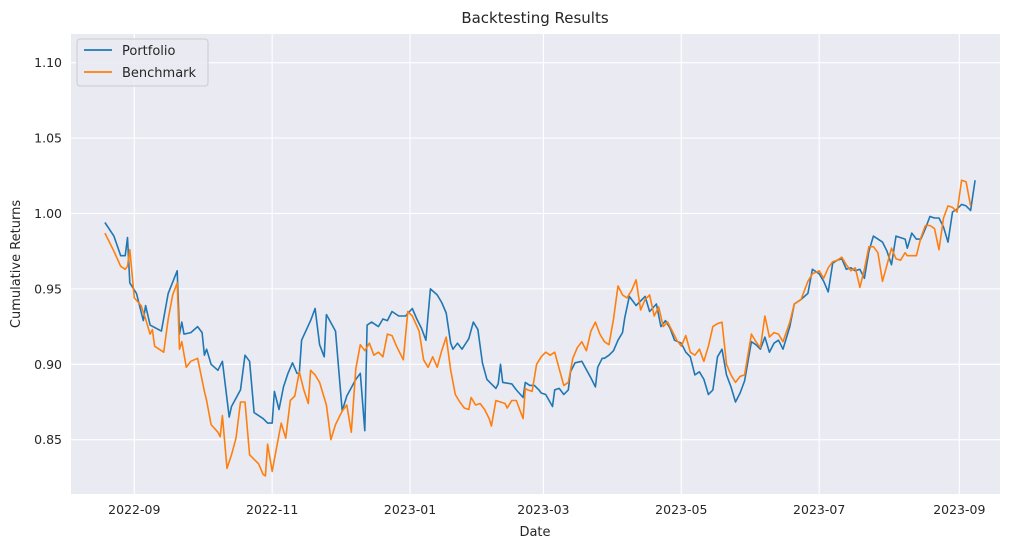 The height and width of the screenshot is (547, 1029). I want to click on x-tick-label: 2023-03, so click(543, 509).